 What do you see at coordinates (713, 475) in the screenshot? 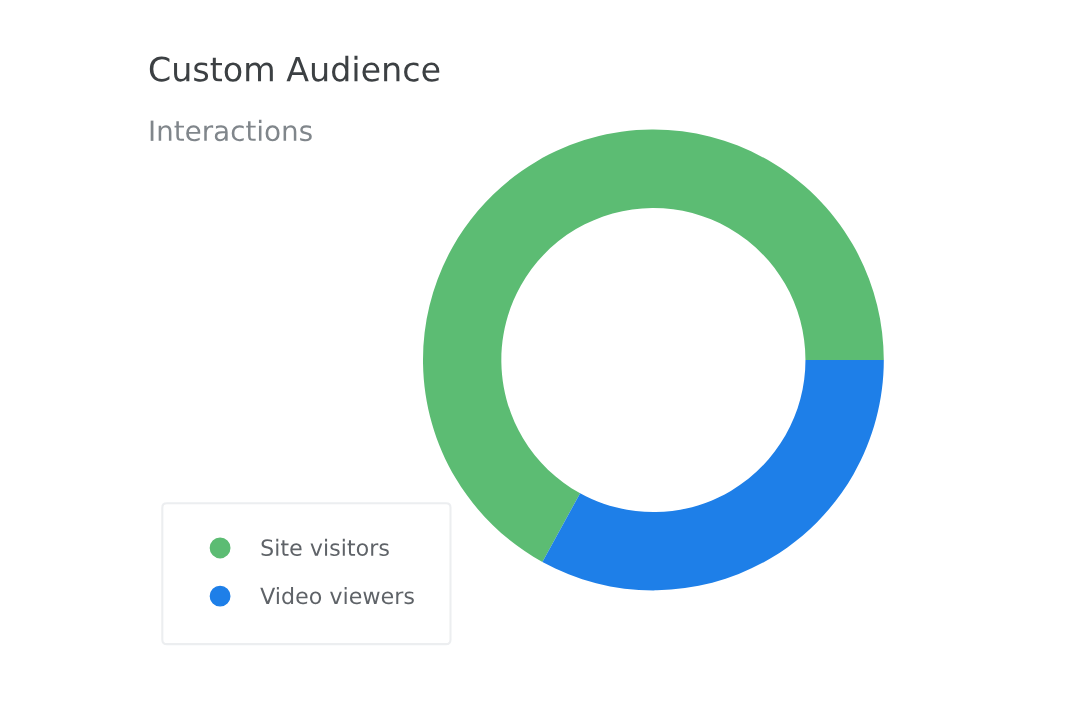
I see `donut-slice` at bounding box center [713, 475].